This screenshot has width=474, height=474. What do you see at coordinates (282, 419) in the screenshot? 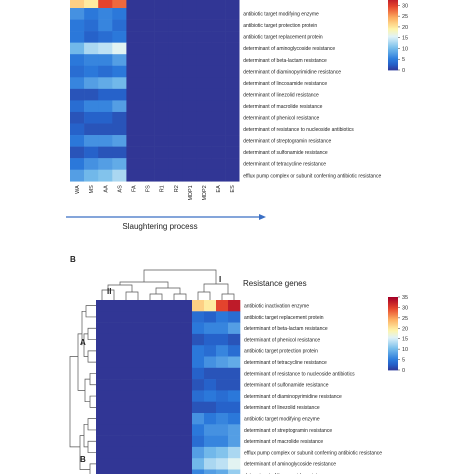
I see `heatmap-b-row-label: antibiotic target modifying enzyme` at bounding box center [282, 419].